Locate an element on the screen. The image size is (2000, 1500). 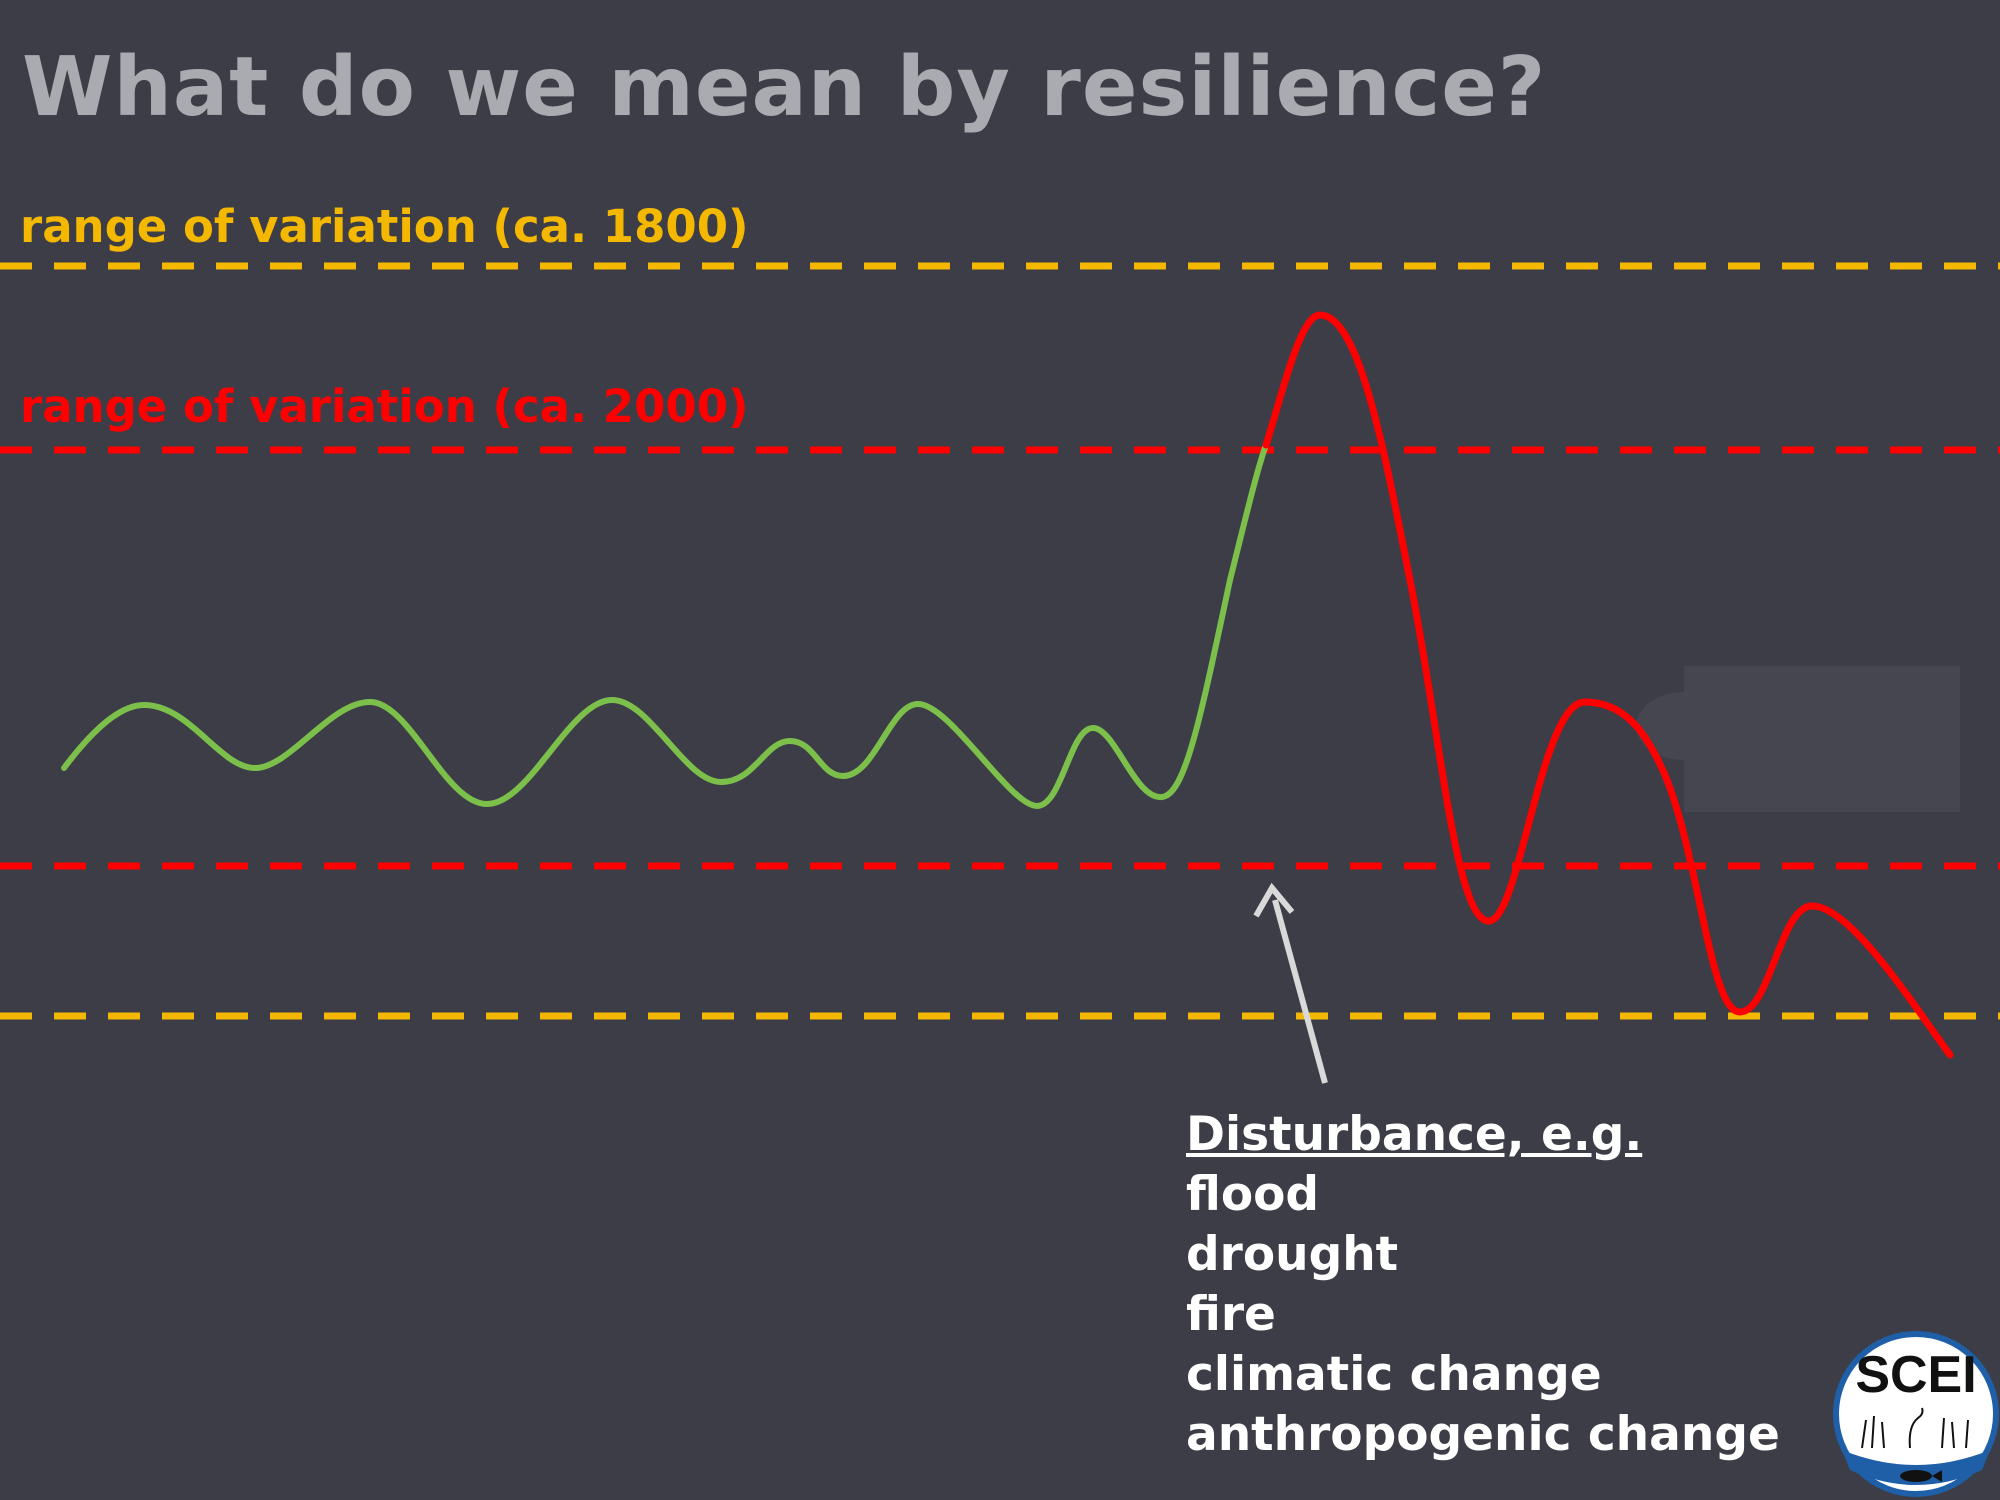
disturbance-arrowhead is located at coordinates (1274, 900).